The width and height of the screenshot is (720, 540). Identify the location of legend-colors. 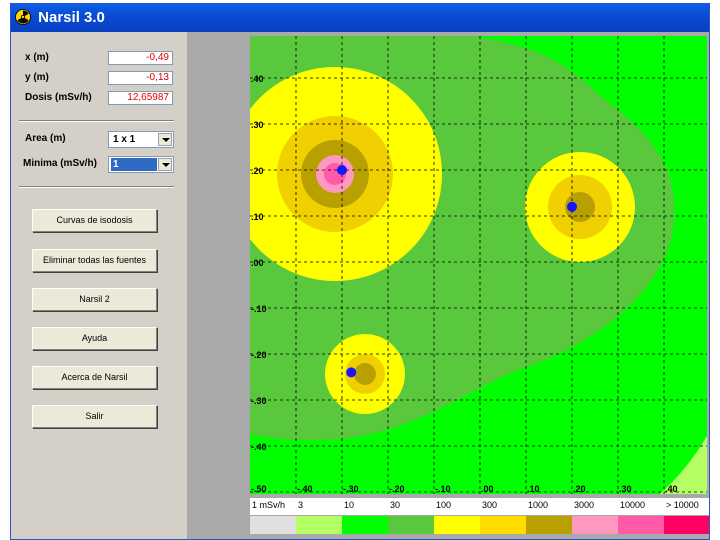
(479, 525).